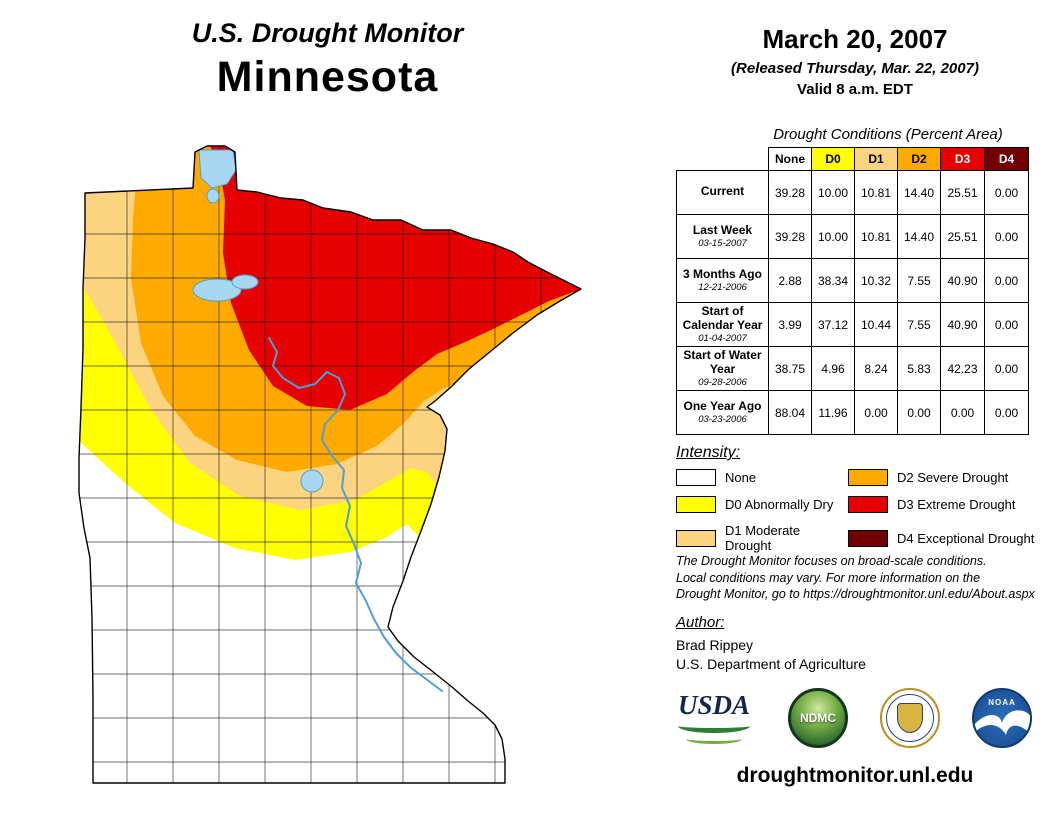  What do you see at coordinates (312, 481) in the screenshot?
I see `mille-lacs-lake` at bounding box center [312, 481].